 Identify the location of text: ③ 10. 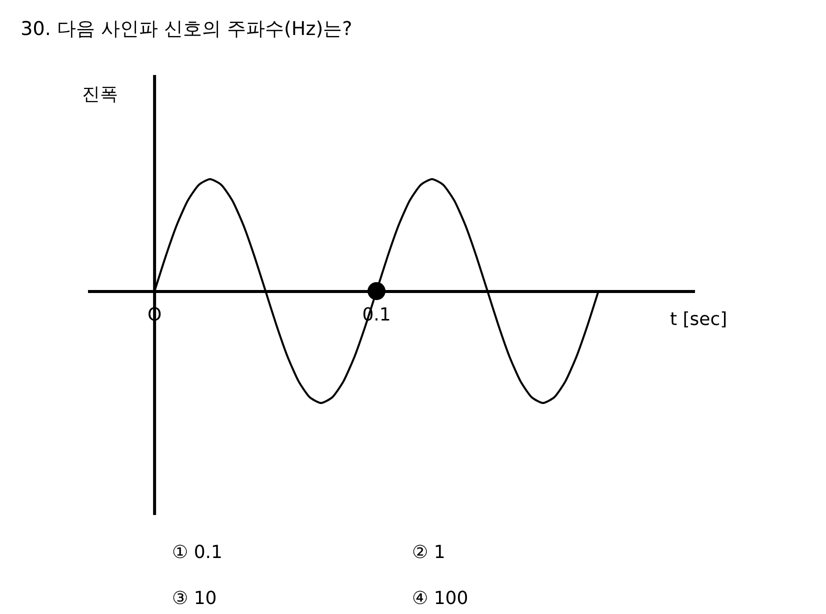
(194, 598).